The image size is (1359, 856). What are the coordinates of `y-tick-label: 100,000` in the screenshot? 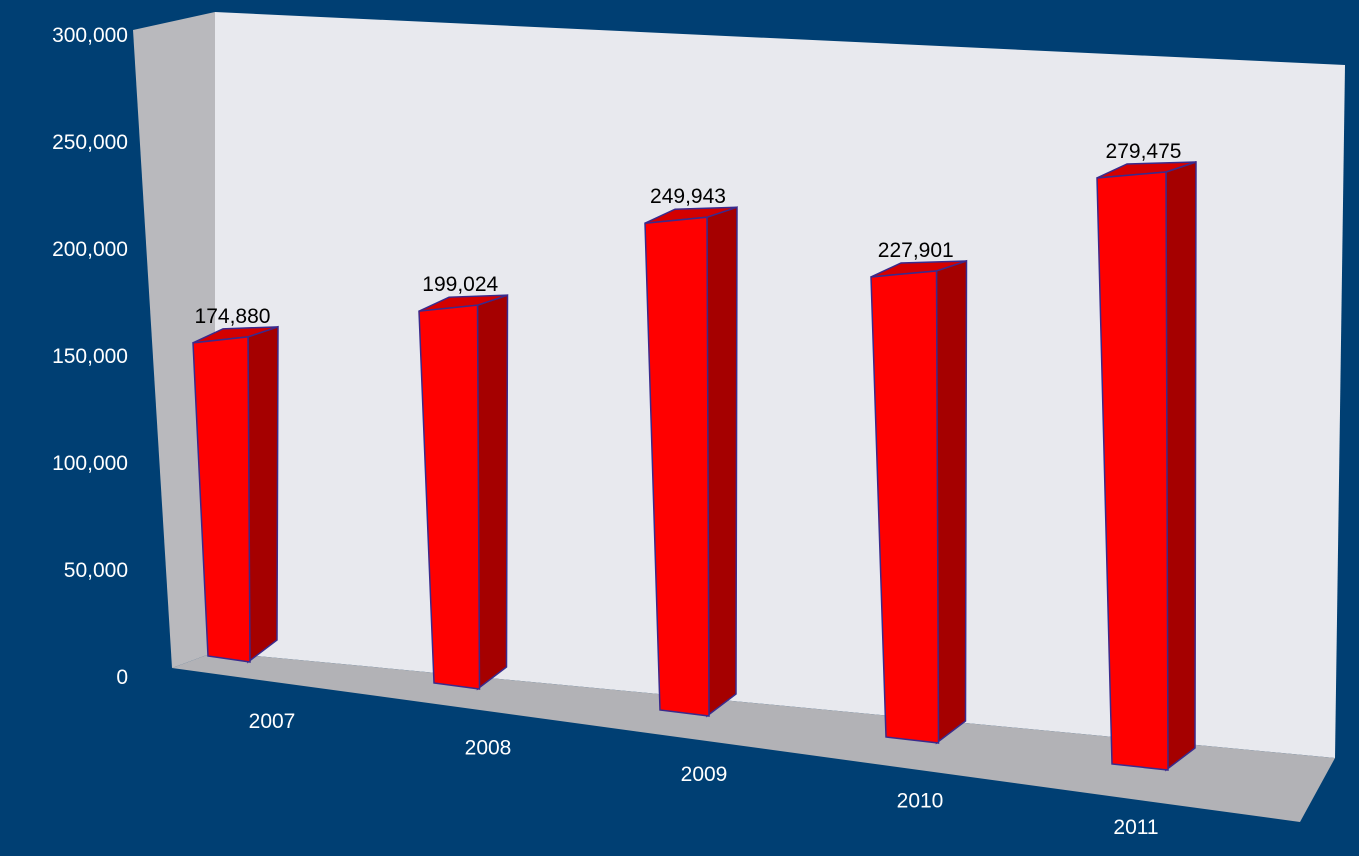 It's located at (90, 463).